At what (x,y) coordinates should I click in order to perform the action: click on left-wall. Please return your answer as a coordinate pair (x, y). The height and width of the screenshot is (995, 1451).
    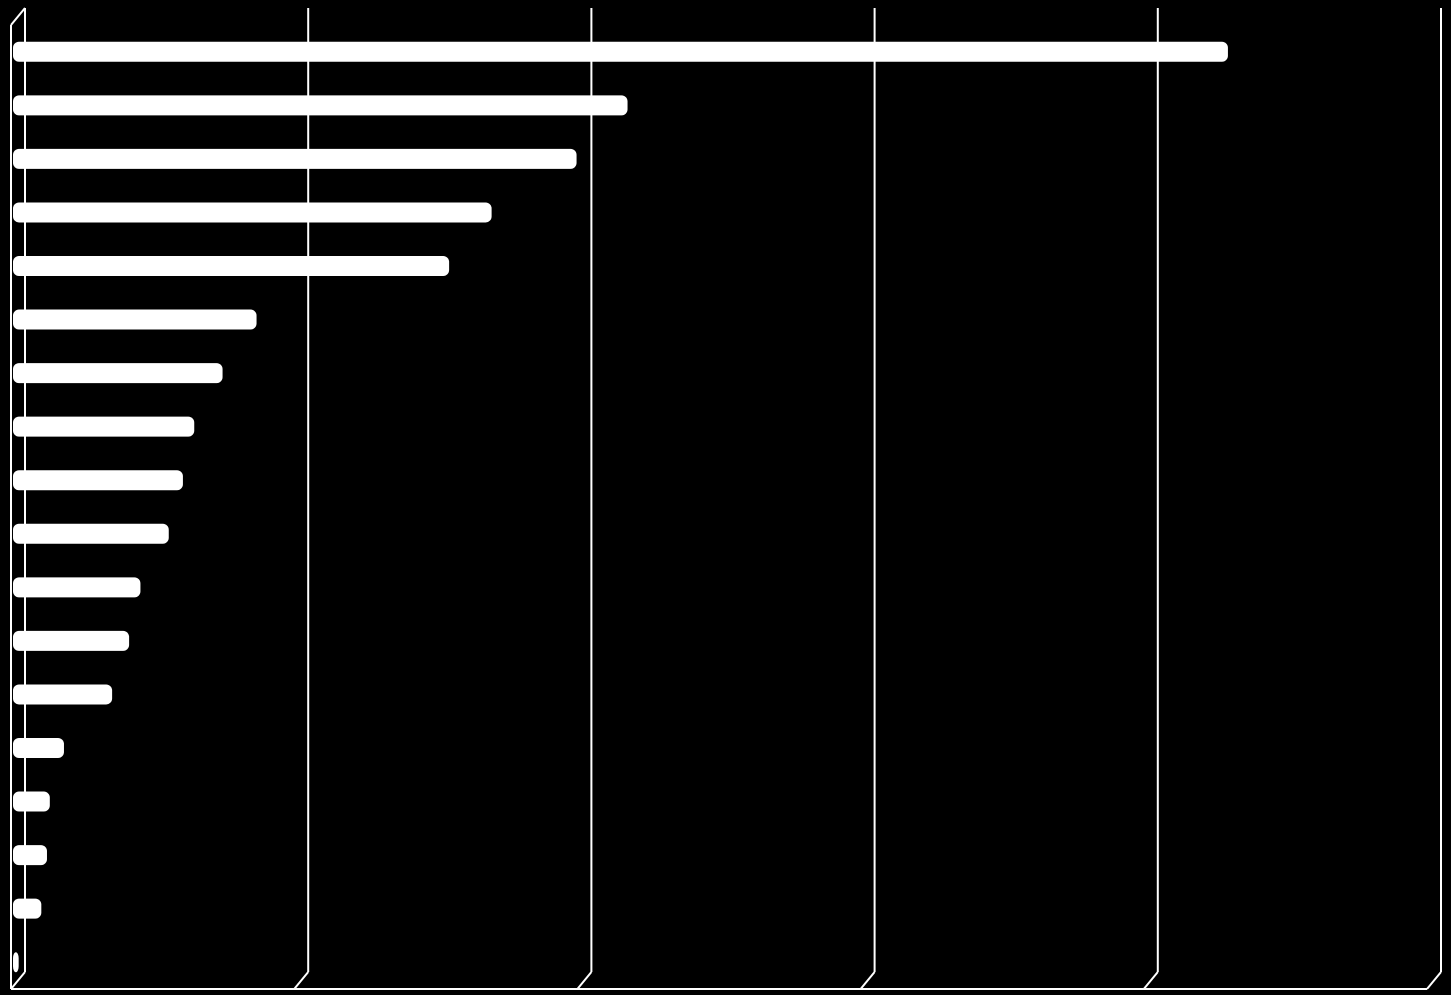
    Looking at the image, I should click on (18, 16).